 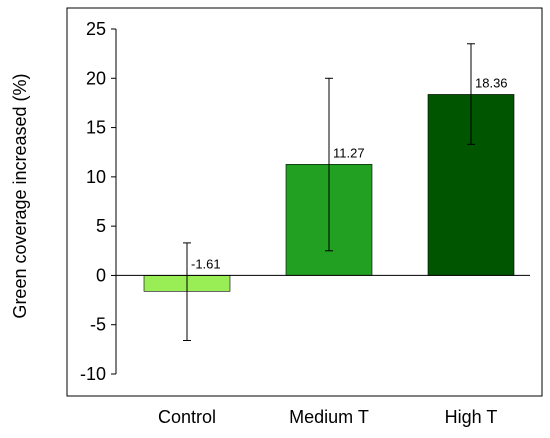 What do you see at coordinates (349, 152) in the screenshot?
I see `data-label: 11.27` at bounding box center [349, 152].